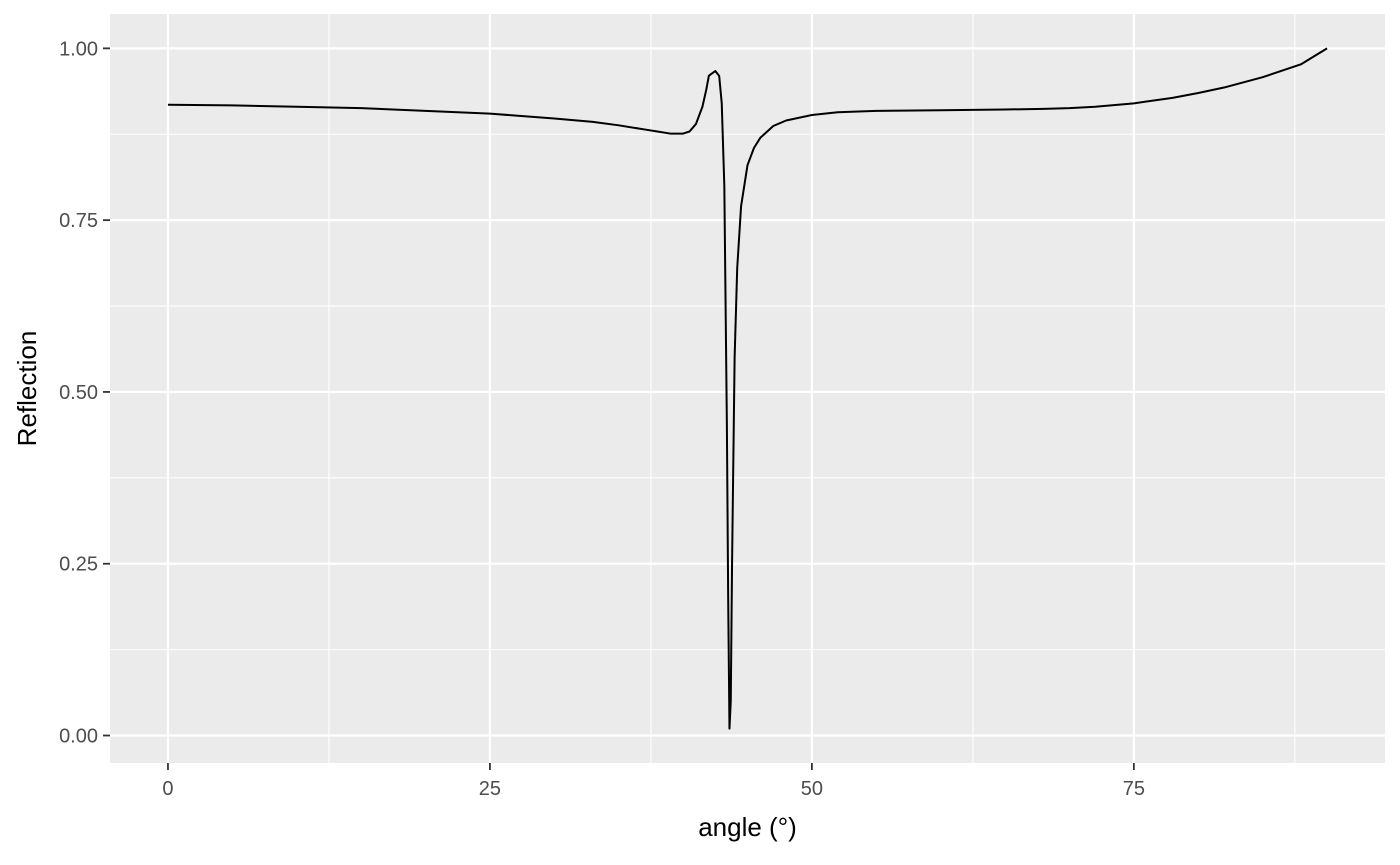  What do you see at coordinates (812, 789) in the screenshot?
I see `x-tick-label: 50` at bounding box center [812, 789].